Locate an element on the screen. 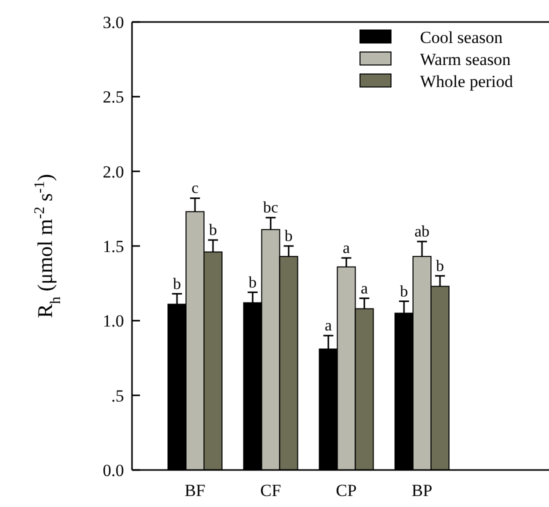  y-tick-label: 2.5 is located at coordinates (113, 97).